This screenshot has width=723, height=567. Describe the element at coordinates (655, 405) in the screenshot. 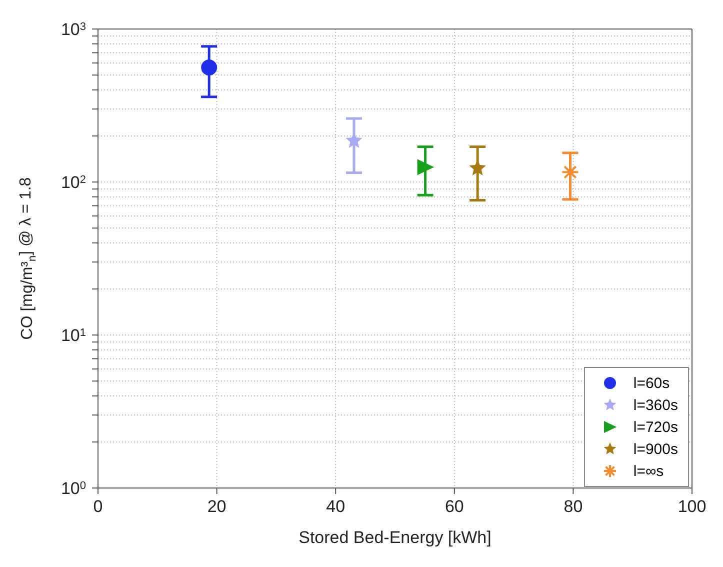

I see `legend-label: l=360s` at that location.